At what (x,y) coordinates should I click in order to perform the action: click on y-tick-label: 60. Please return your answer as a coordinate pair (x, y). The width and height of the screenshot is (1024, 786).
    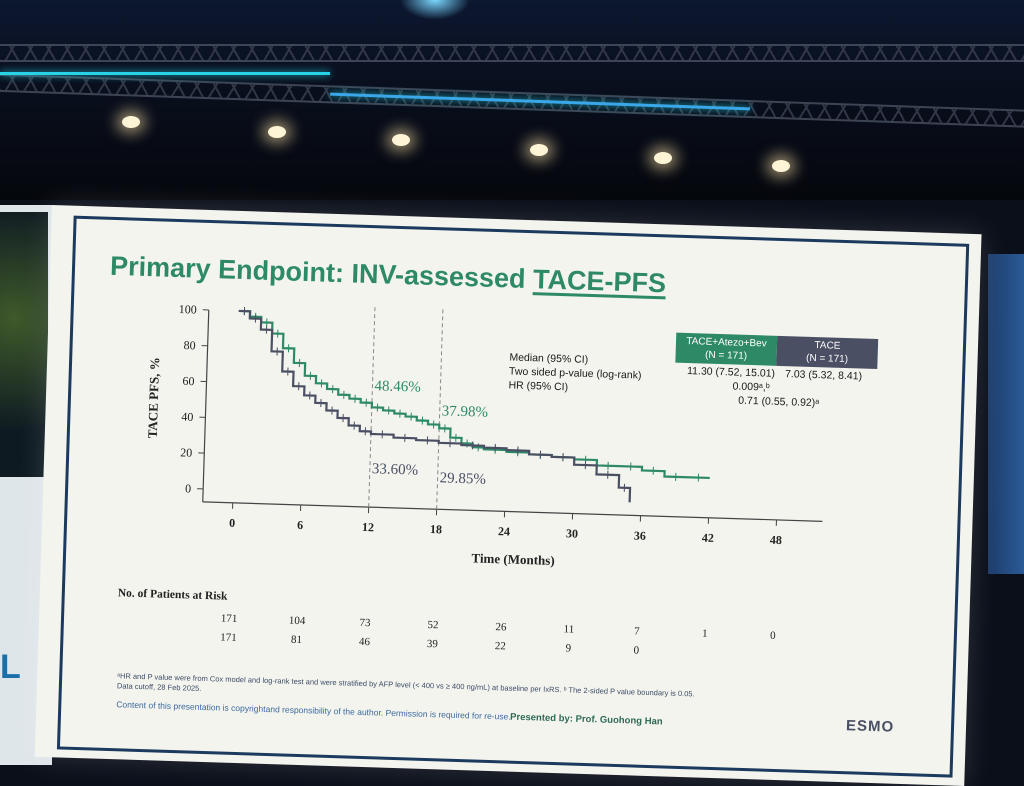
    Looking at the image, I should click on (188, 381).